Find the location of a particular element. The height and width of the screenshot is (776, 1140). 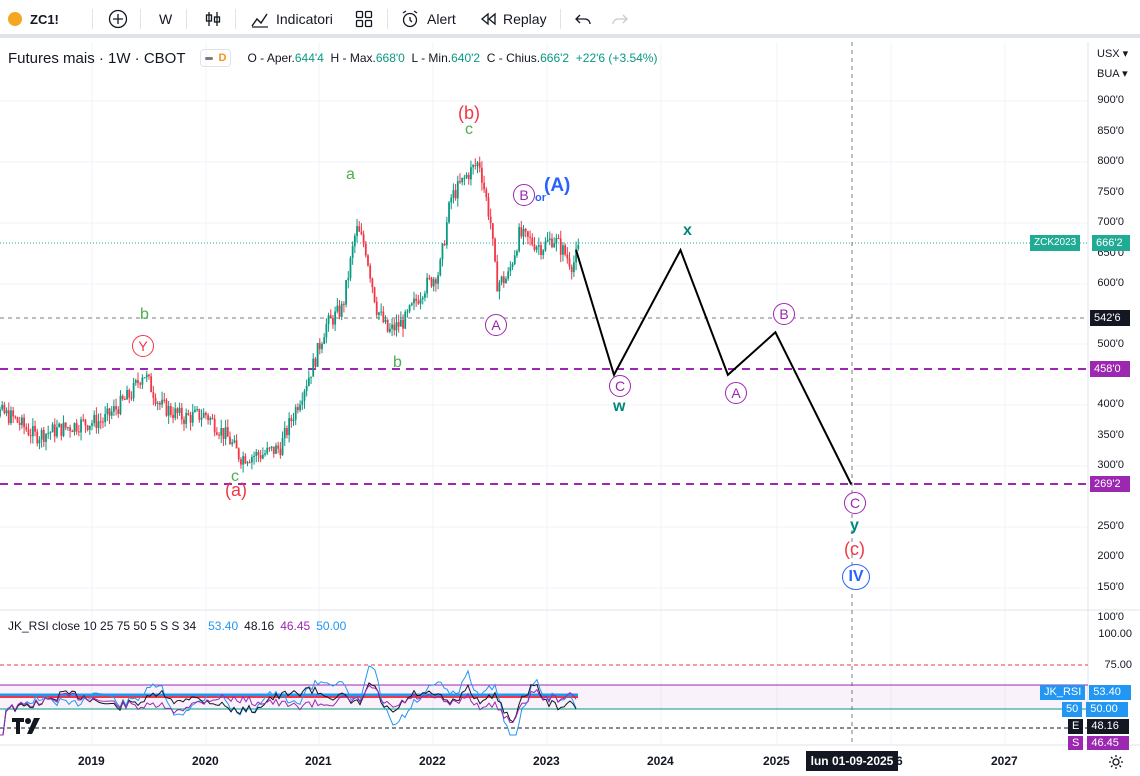

interval-button: W is located at coordinates (165, 19).